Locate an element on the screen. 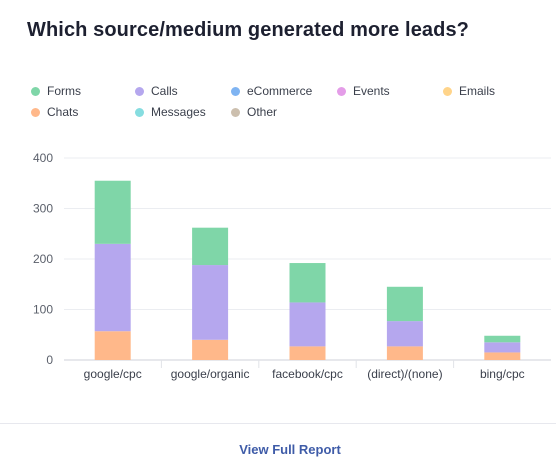 This screenshot has height=469, width=556. legend-item-events: Events is located at coordinates (363, 91).